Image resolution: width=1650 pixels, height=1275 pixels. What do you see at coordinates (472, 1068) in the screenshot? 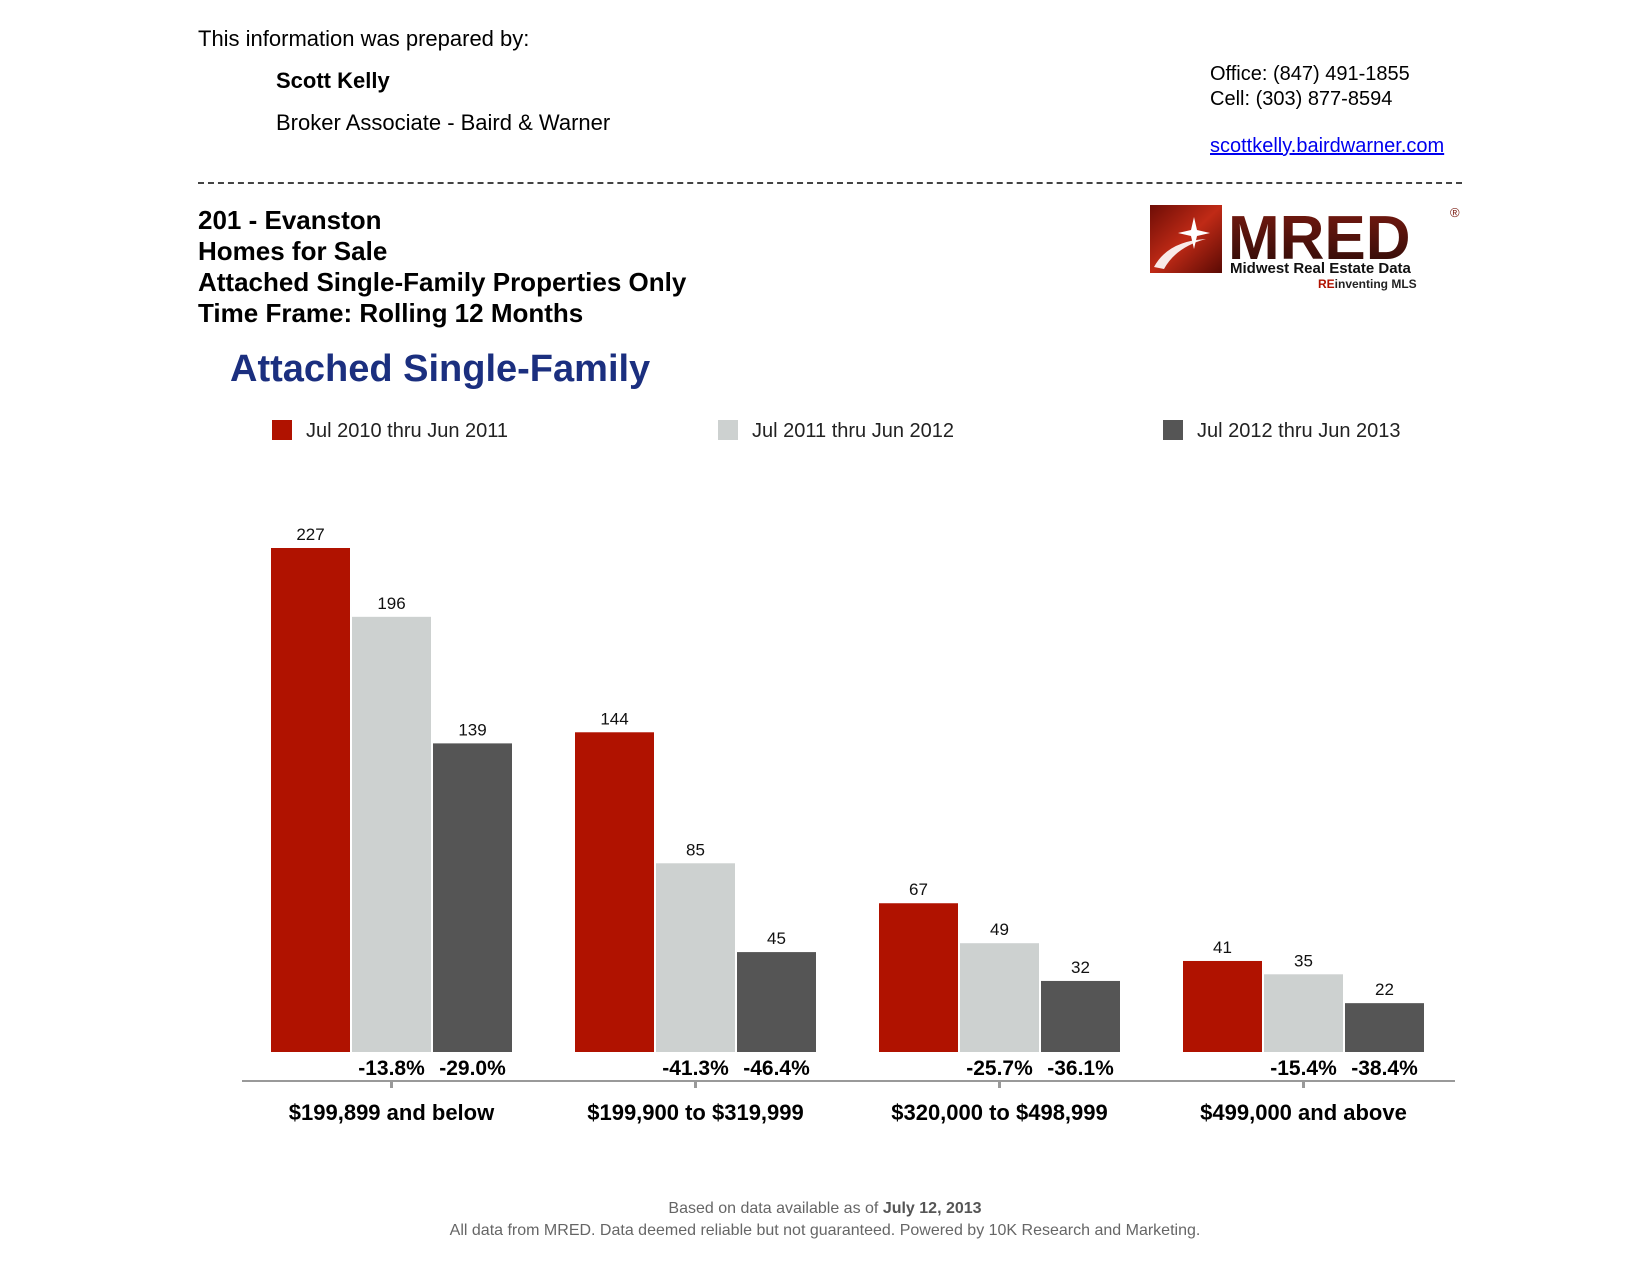
I see `pct-change-label: -29.0%` at bounding box center [472, 1068].